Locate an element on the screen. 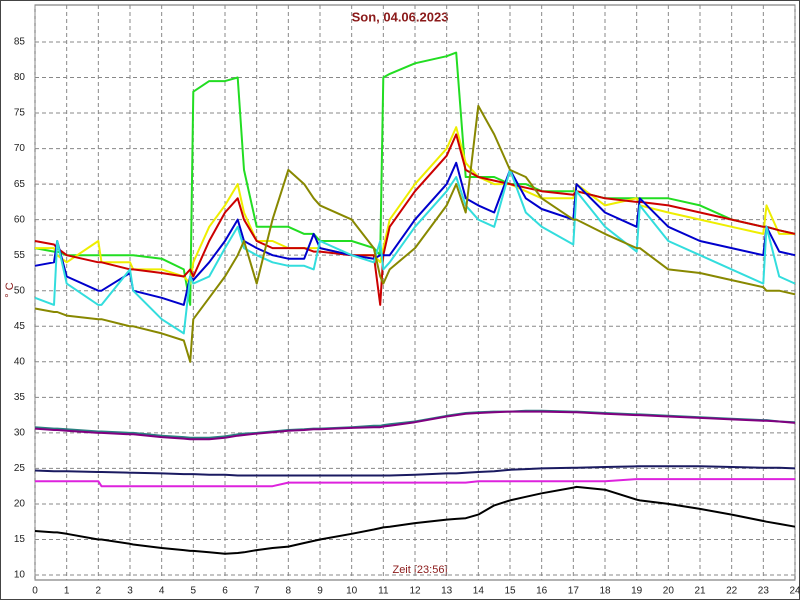 Image resolution: width=800 pixels, height=600 pixels. y-tick-label: 70 is located at coordinates (20, 148).